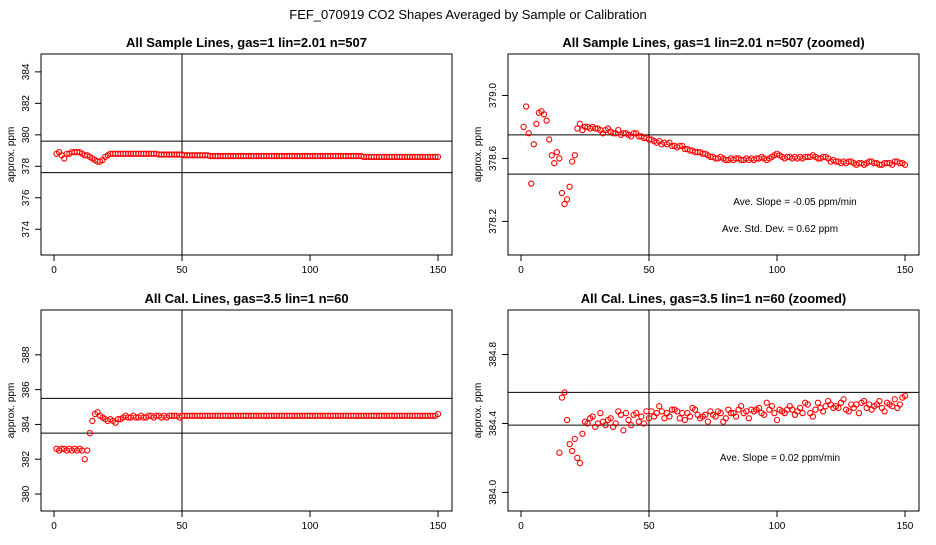 The image size is (936, 545). I want to click on y-tick-label: 378.2, so click(493, 220).